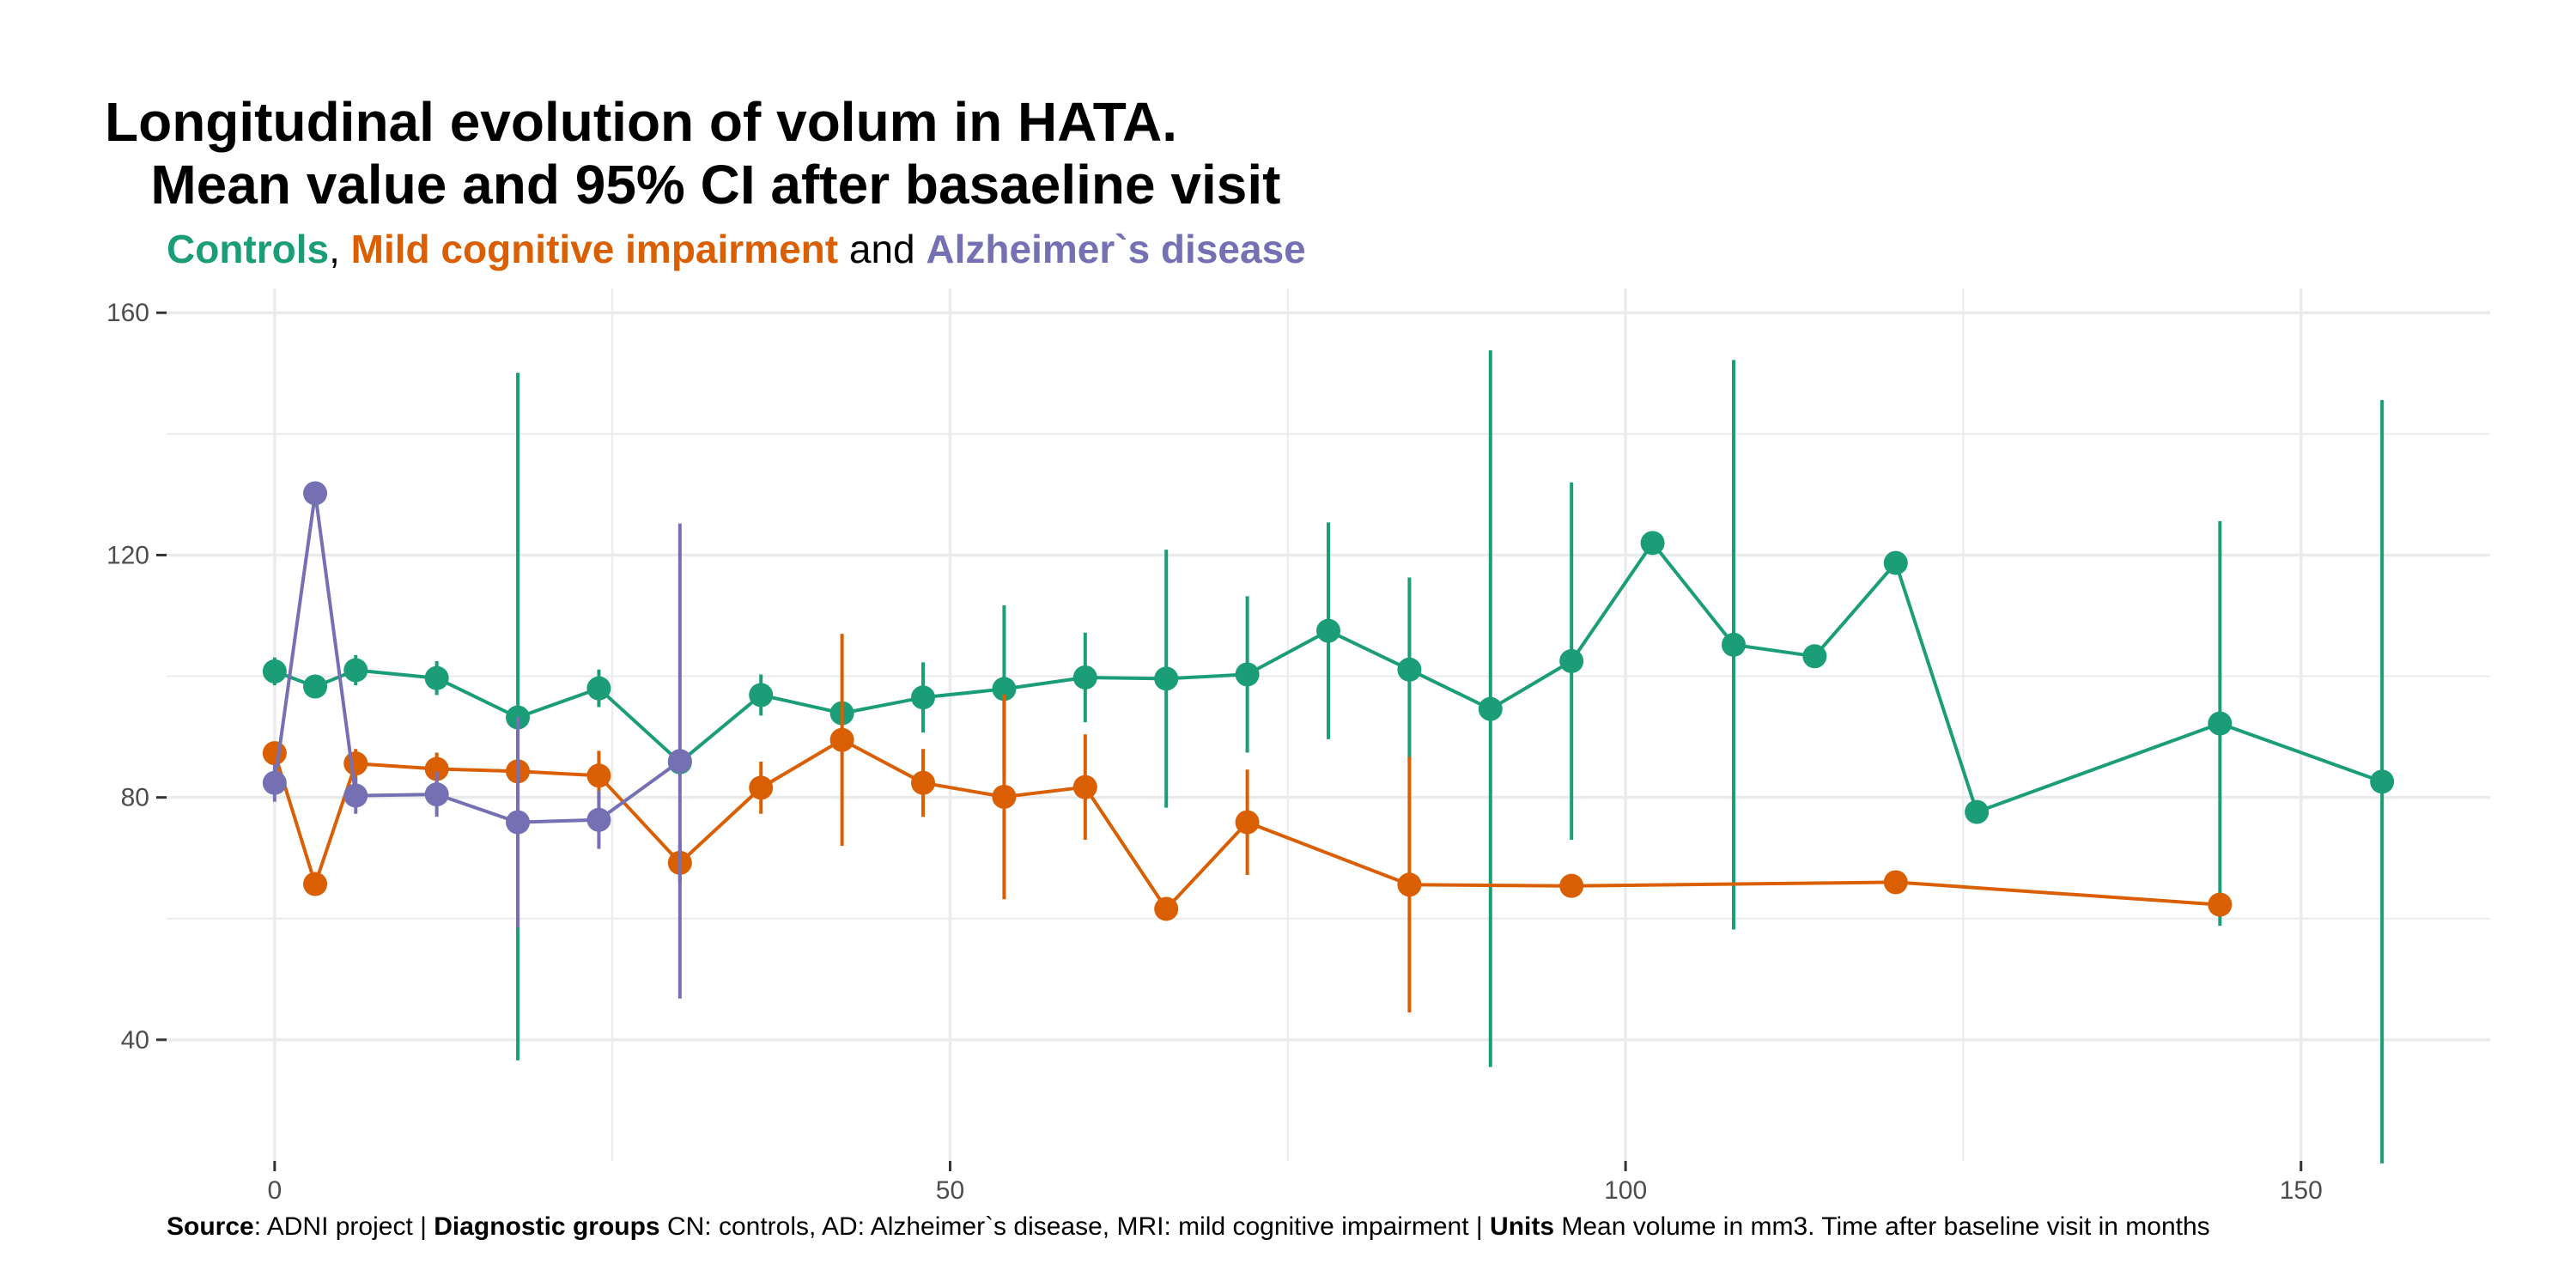 The height and width of the screenshot is (1288, 2576). I want to click on series-ad, so click(477, 740).